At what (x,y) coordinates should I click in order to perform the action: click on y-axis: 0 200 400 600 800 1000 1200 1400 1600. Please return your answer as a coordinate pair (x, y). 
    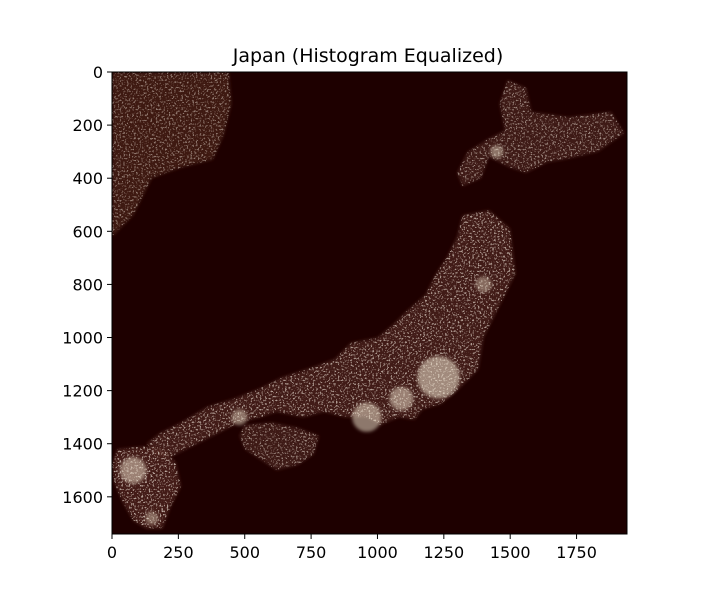
    Looking at the image, I should click on (87, 285).